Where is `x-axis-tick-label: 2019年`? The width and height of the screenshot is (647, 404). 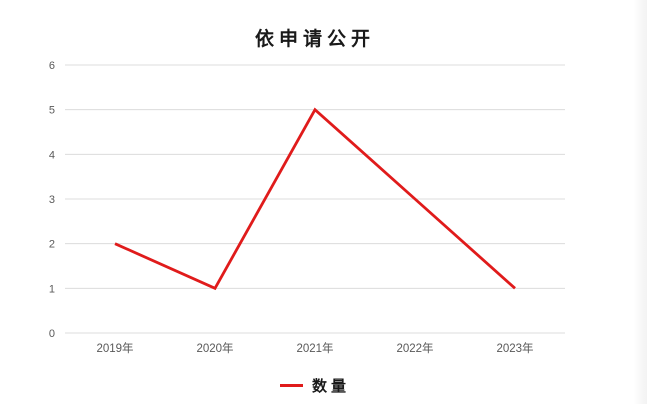 x-axis-tick-label: 2019年 is located at coordinates (114, 348).